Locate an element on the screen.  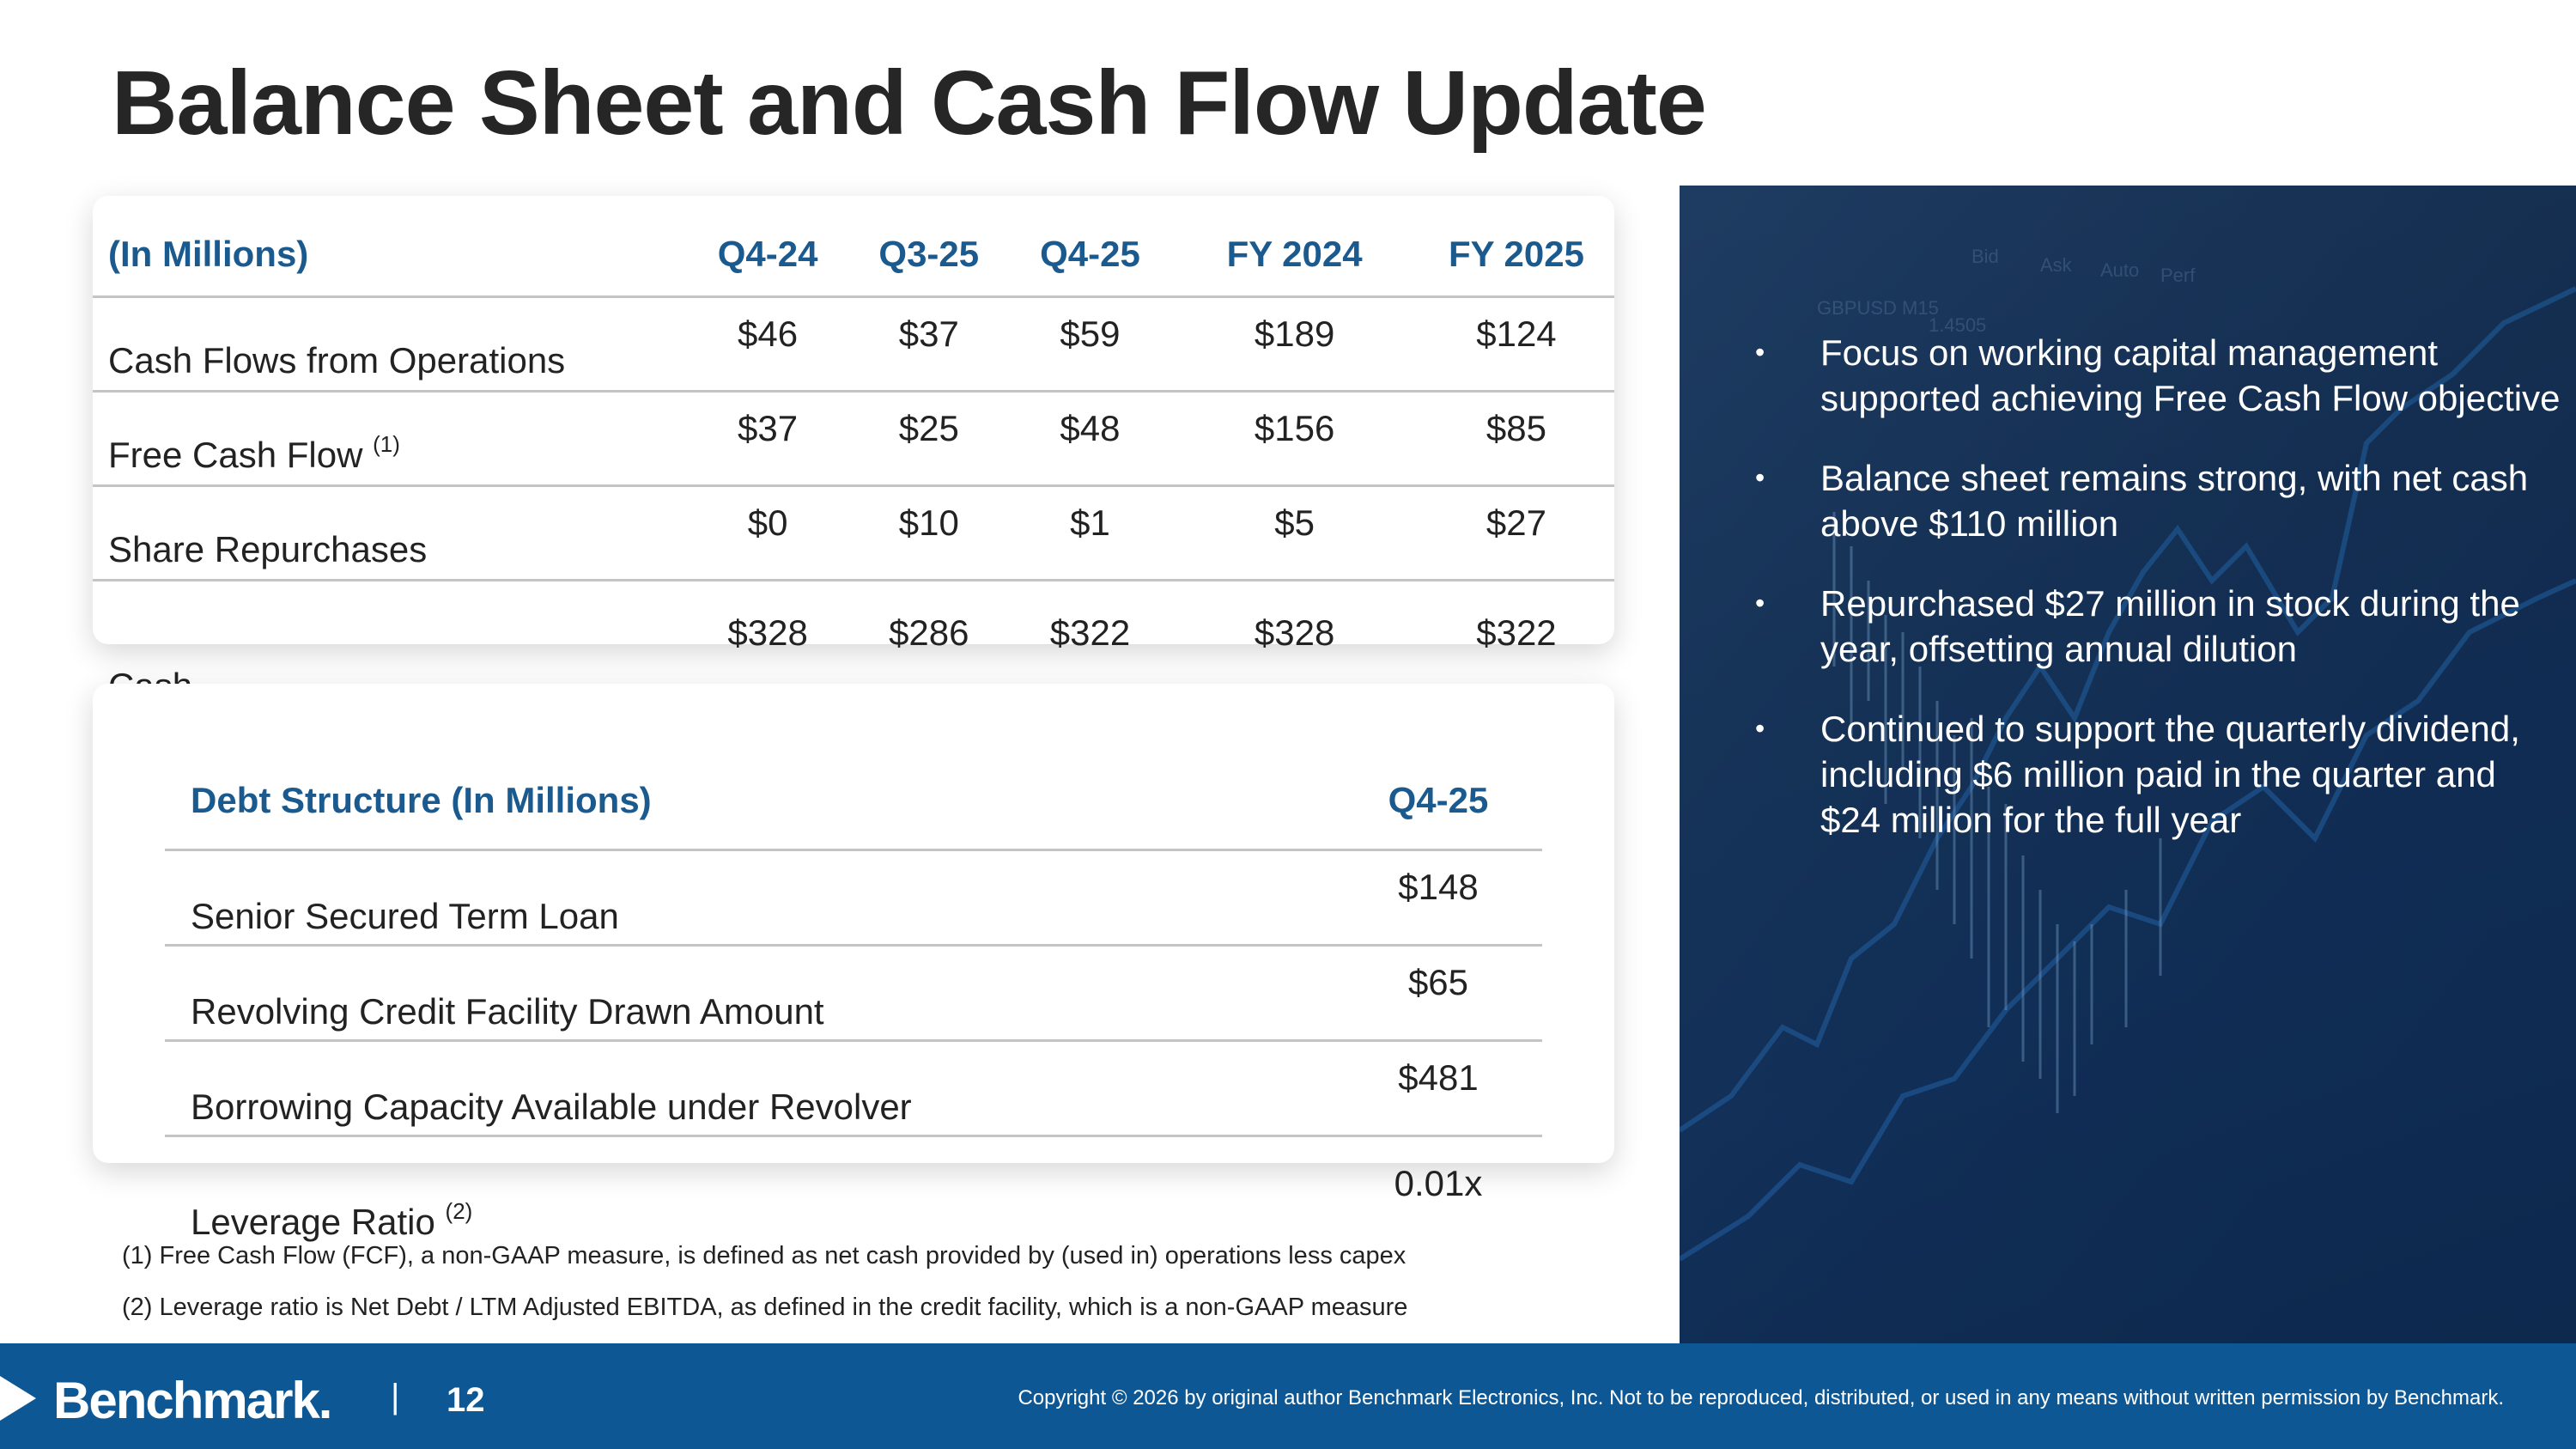
table-cell: $85 is located at coordinates (1516, 439).